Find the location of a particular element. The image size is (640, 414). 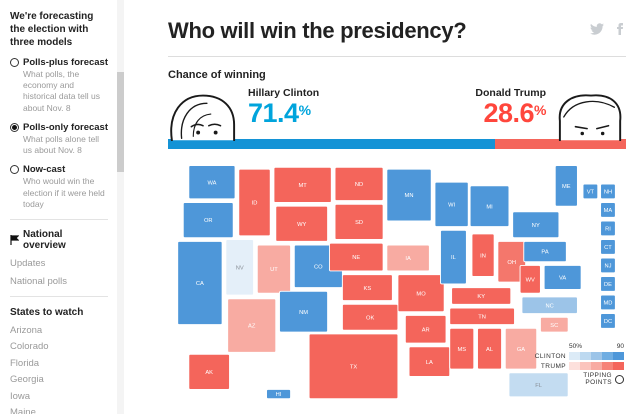

sidebar-link-updates: Updates is located at coordinates (28, 263).